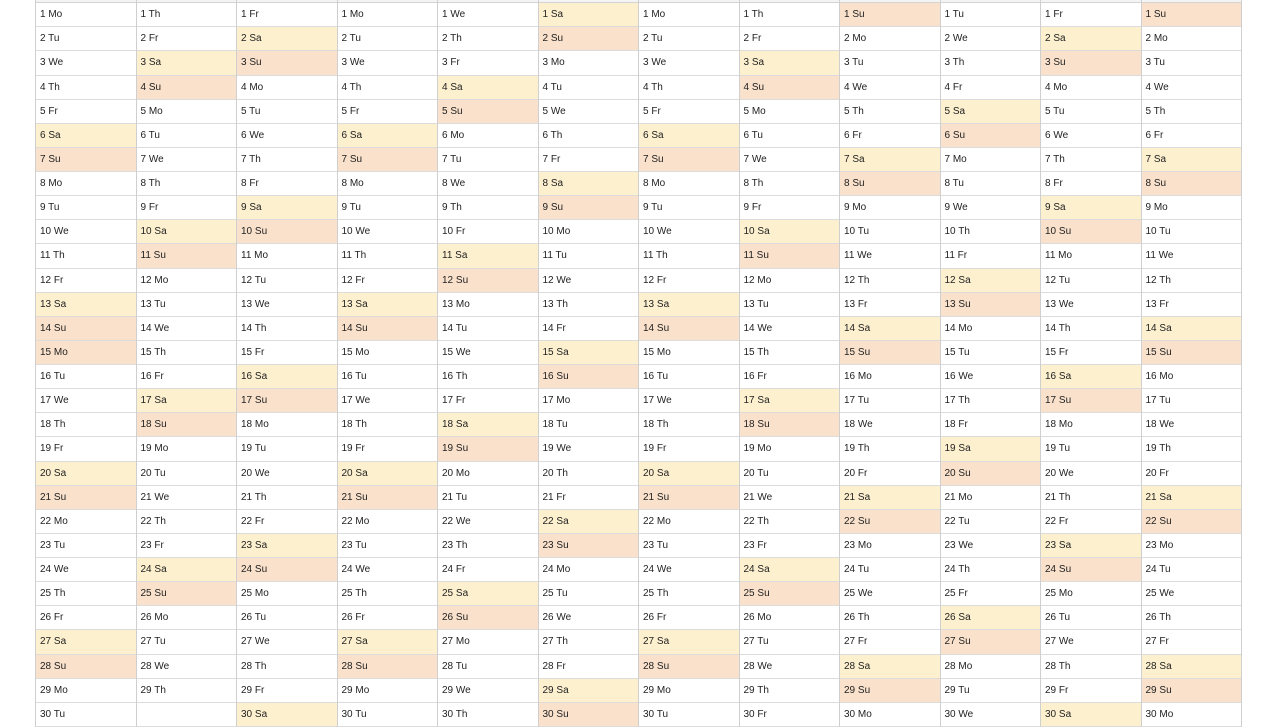 This screenshot has height=727, width=1279. I want to click on day-cell: 17 Tu, so click(890, 401).